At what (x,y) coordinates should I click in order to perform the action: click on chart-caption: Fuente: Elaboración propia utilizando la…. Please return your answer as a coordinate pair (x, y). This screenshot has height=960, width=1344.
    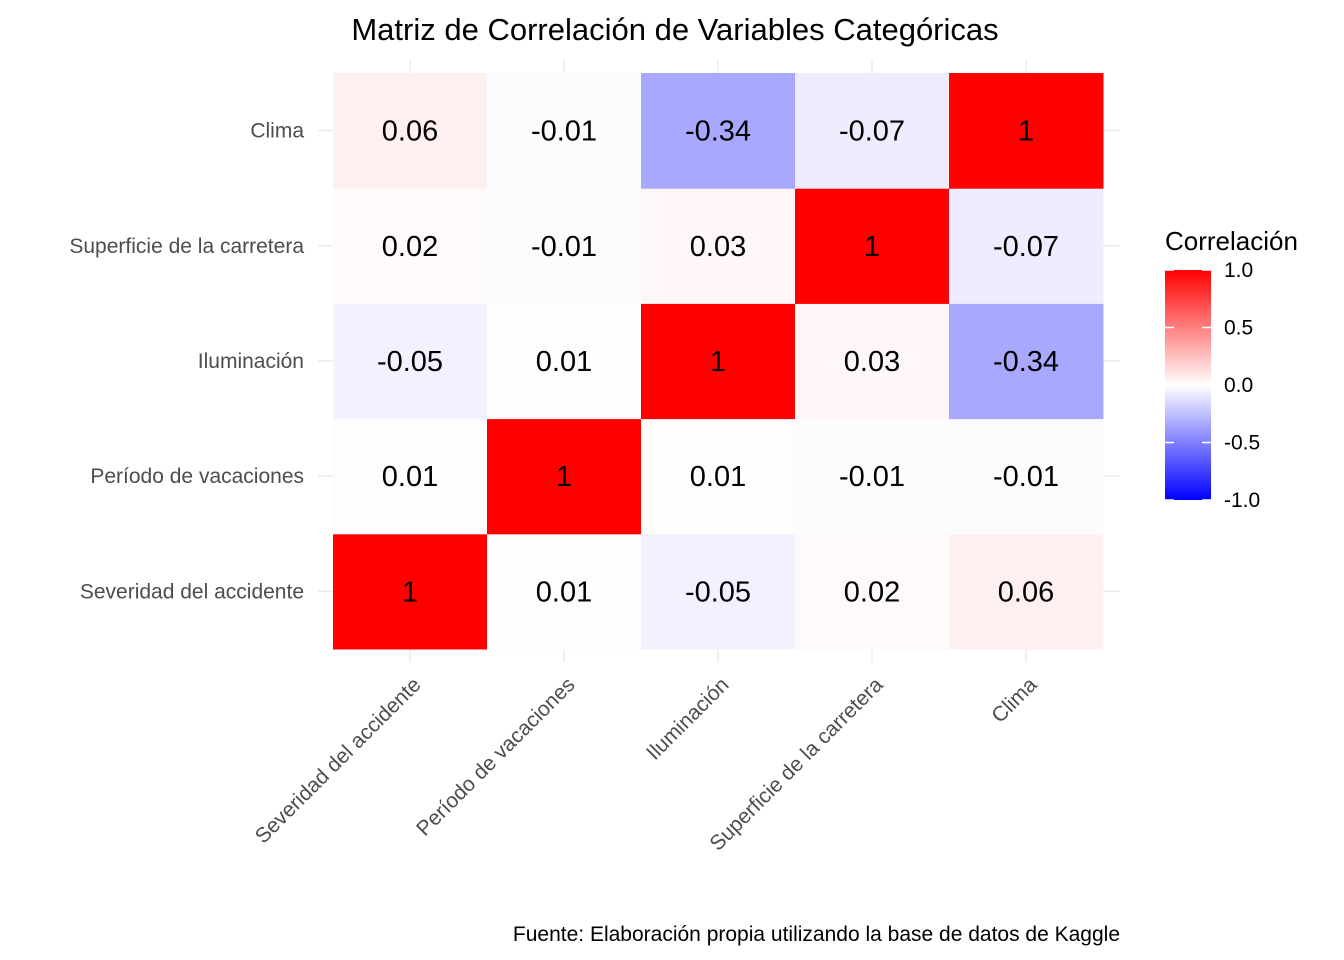
    Looking at the image, I should click on (816, 934).